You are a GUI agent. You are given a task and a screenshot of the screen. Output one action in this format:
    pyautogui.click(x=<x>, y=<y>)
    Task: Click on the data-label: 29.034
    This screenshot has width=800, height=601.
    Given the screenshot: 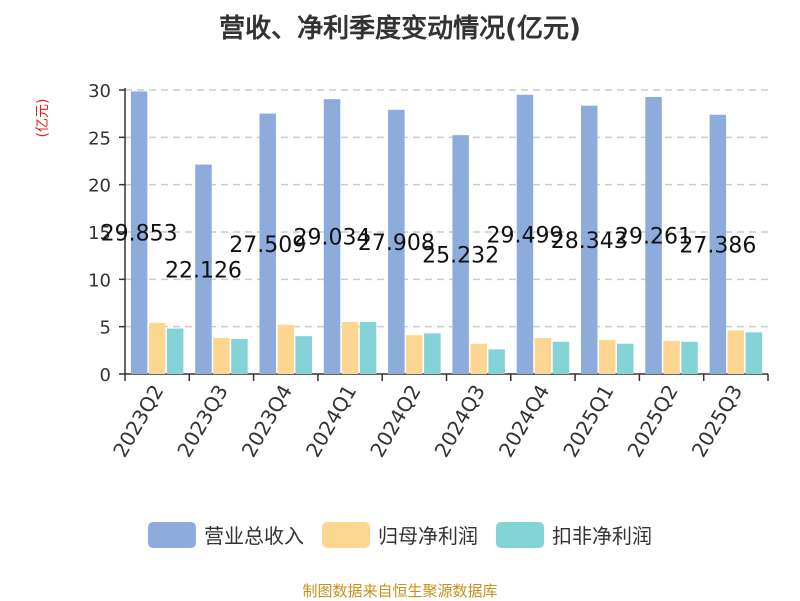 What is the action you would take?
    pyautogui.click(x=332, y=238)
    